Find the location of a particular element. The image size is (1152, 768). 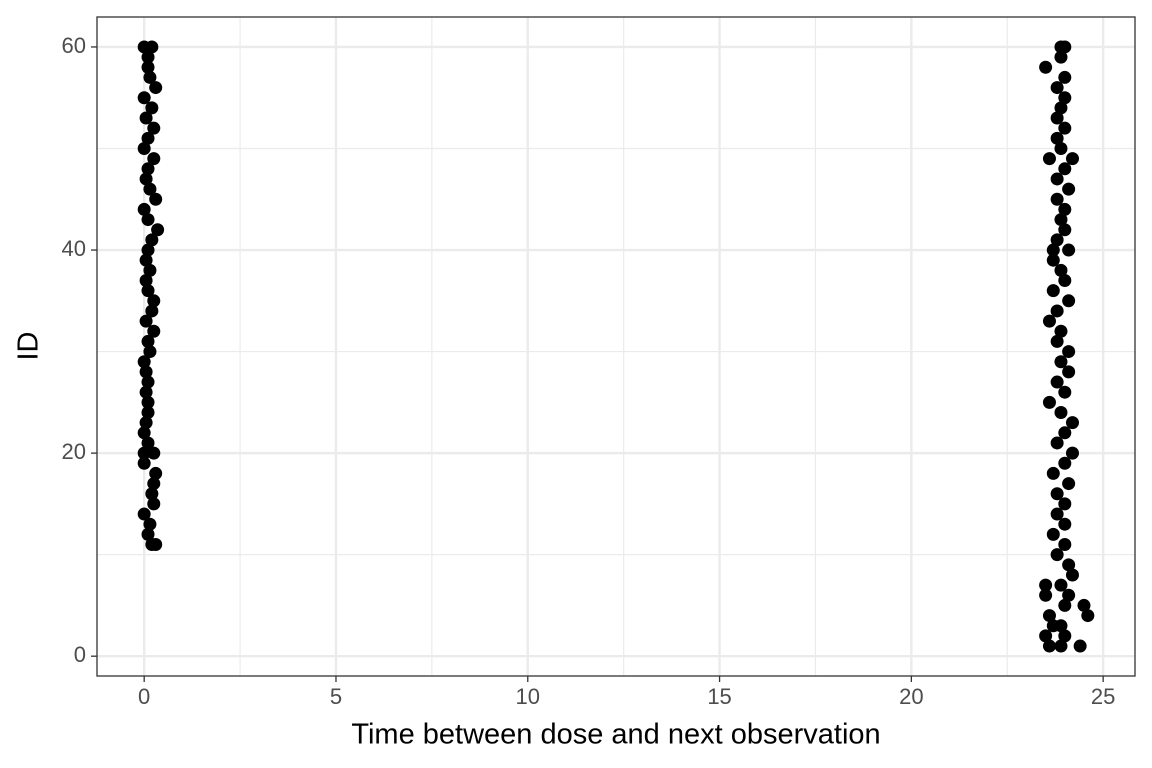

x-tick-label: 20 is located at coordinates (911, 696).